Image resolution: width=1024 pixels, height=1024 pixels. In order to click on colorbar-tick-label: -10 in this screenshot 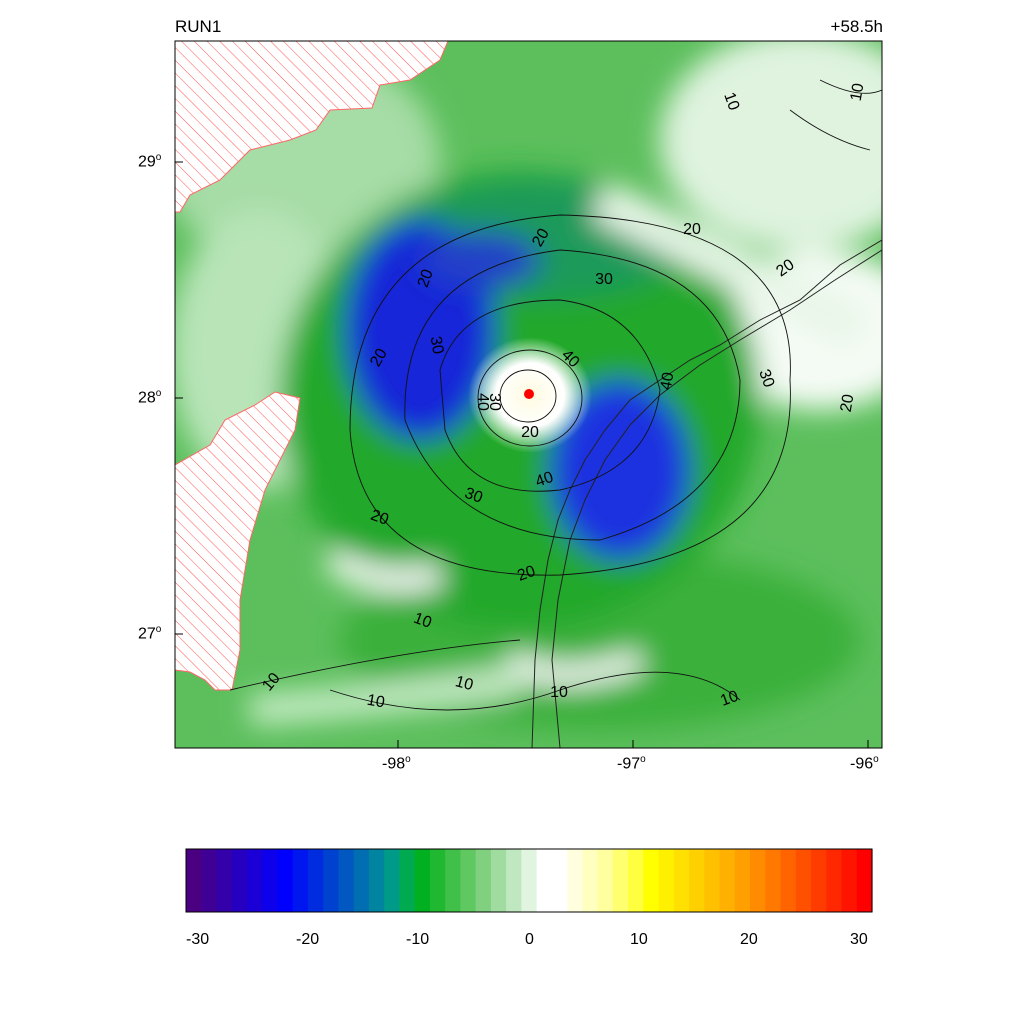, I will do `click(418, 939)`.